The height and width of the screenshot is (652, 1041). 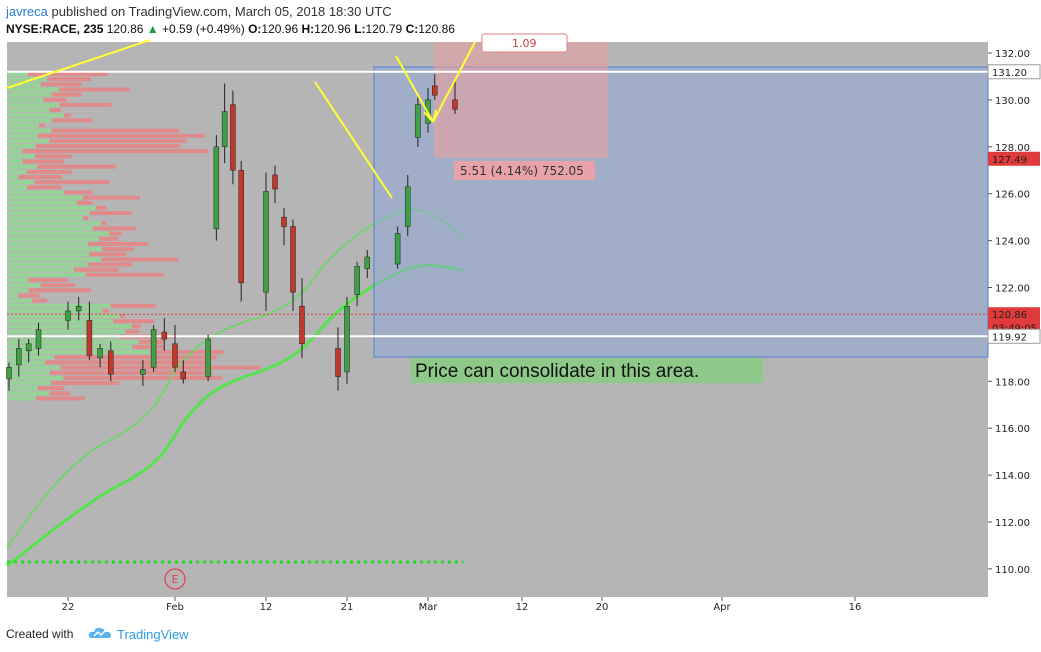 What do you see at coordinates (1009, 315) in the screenshot?
I see `price-label-text: 120.86` at bounding box center [1009, 315].